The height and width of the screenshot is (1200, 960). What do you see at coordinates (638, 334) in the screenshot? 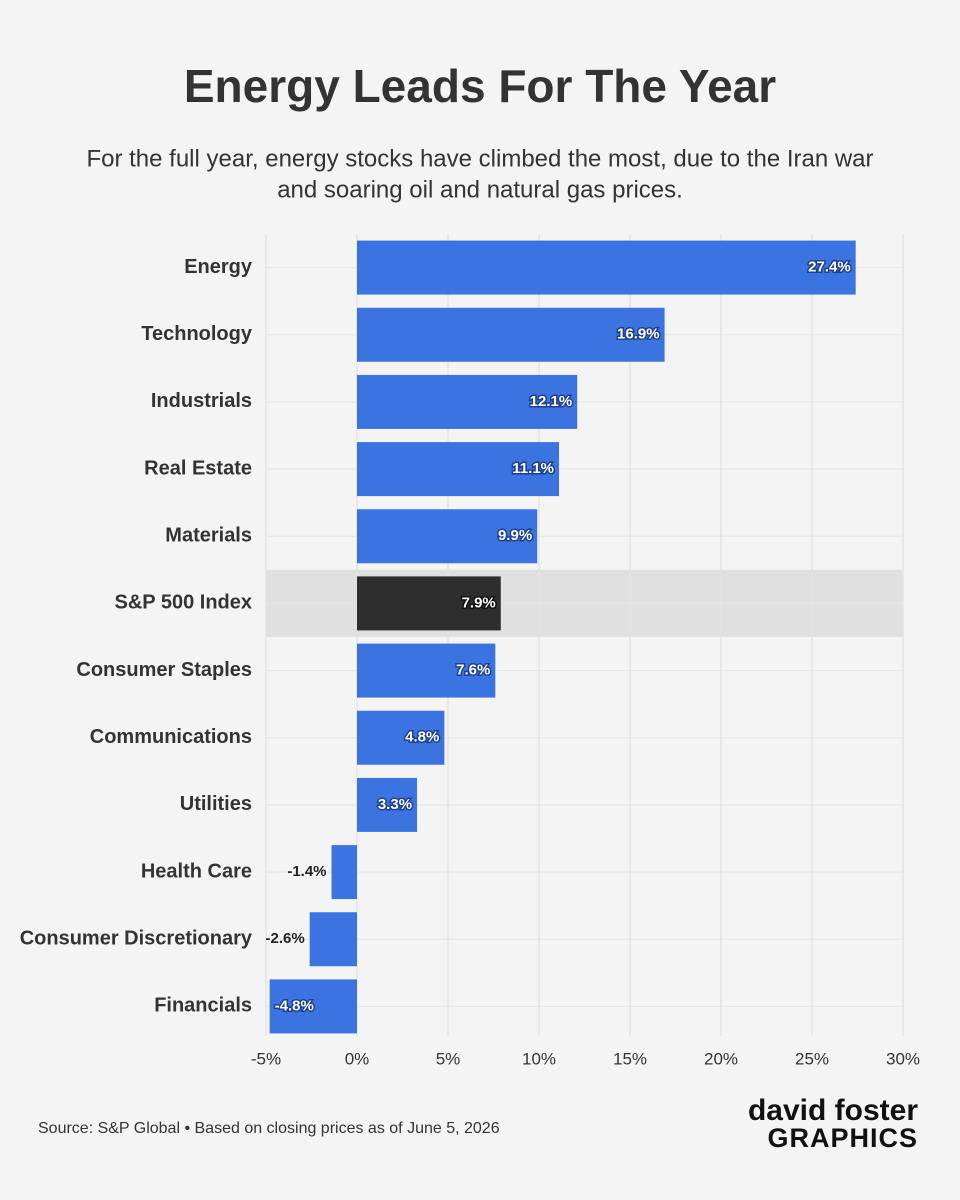
I see `value-label: 16.9%` at bounding box center [638, 334].